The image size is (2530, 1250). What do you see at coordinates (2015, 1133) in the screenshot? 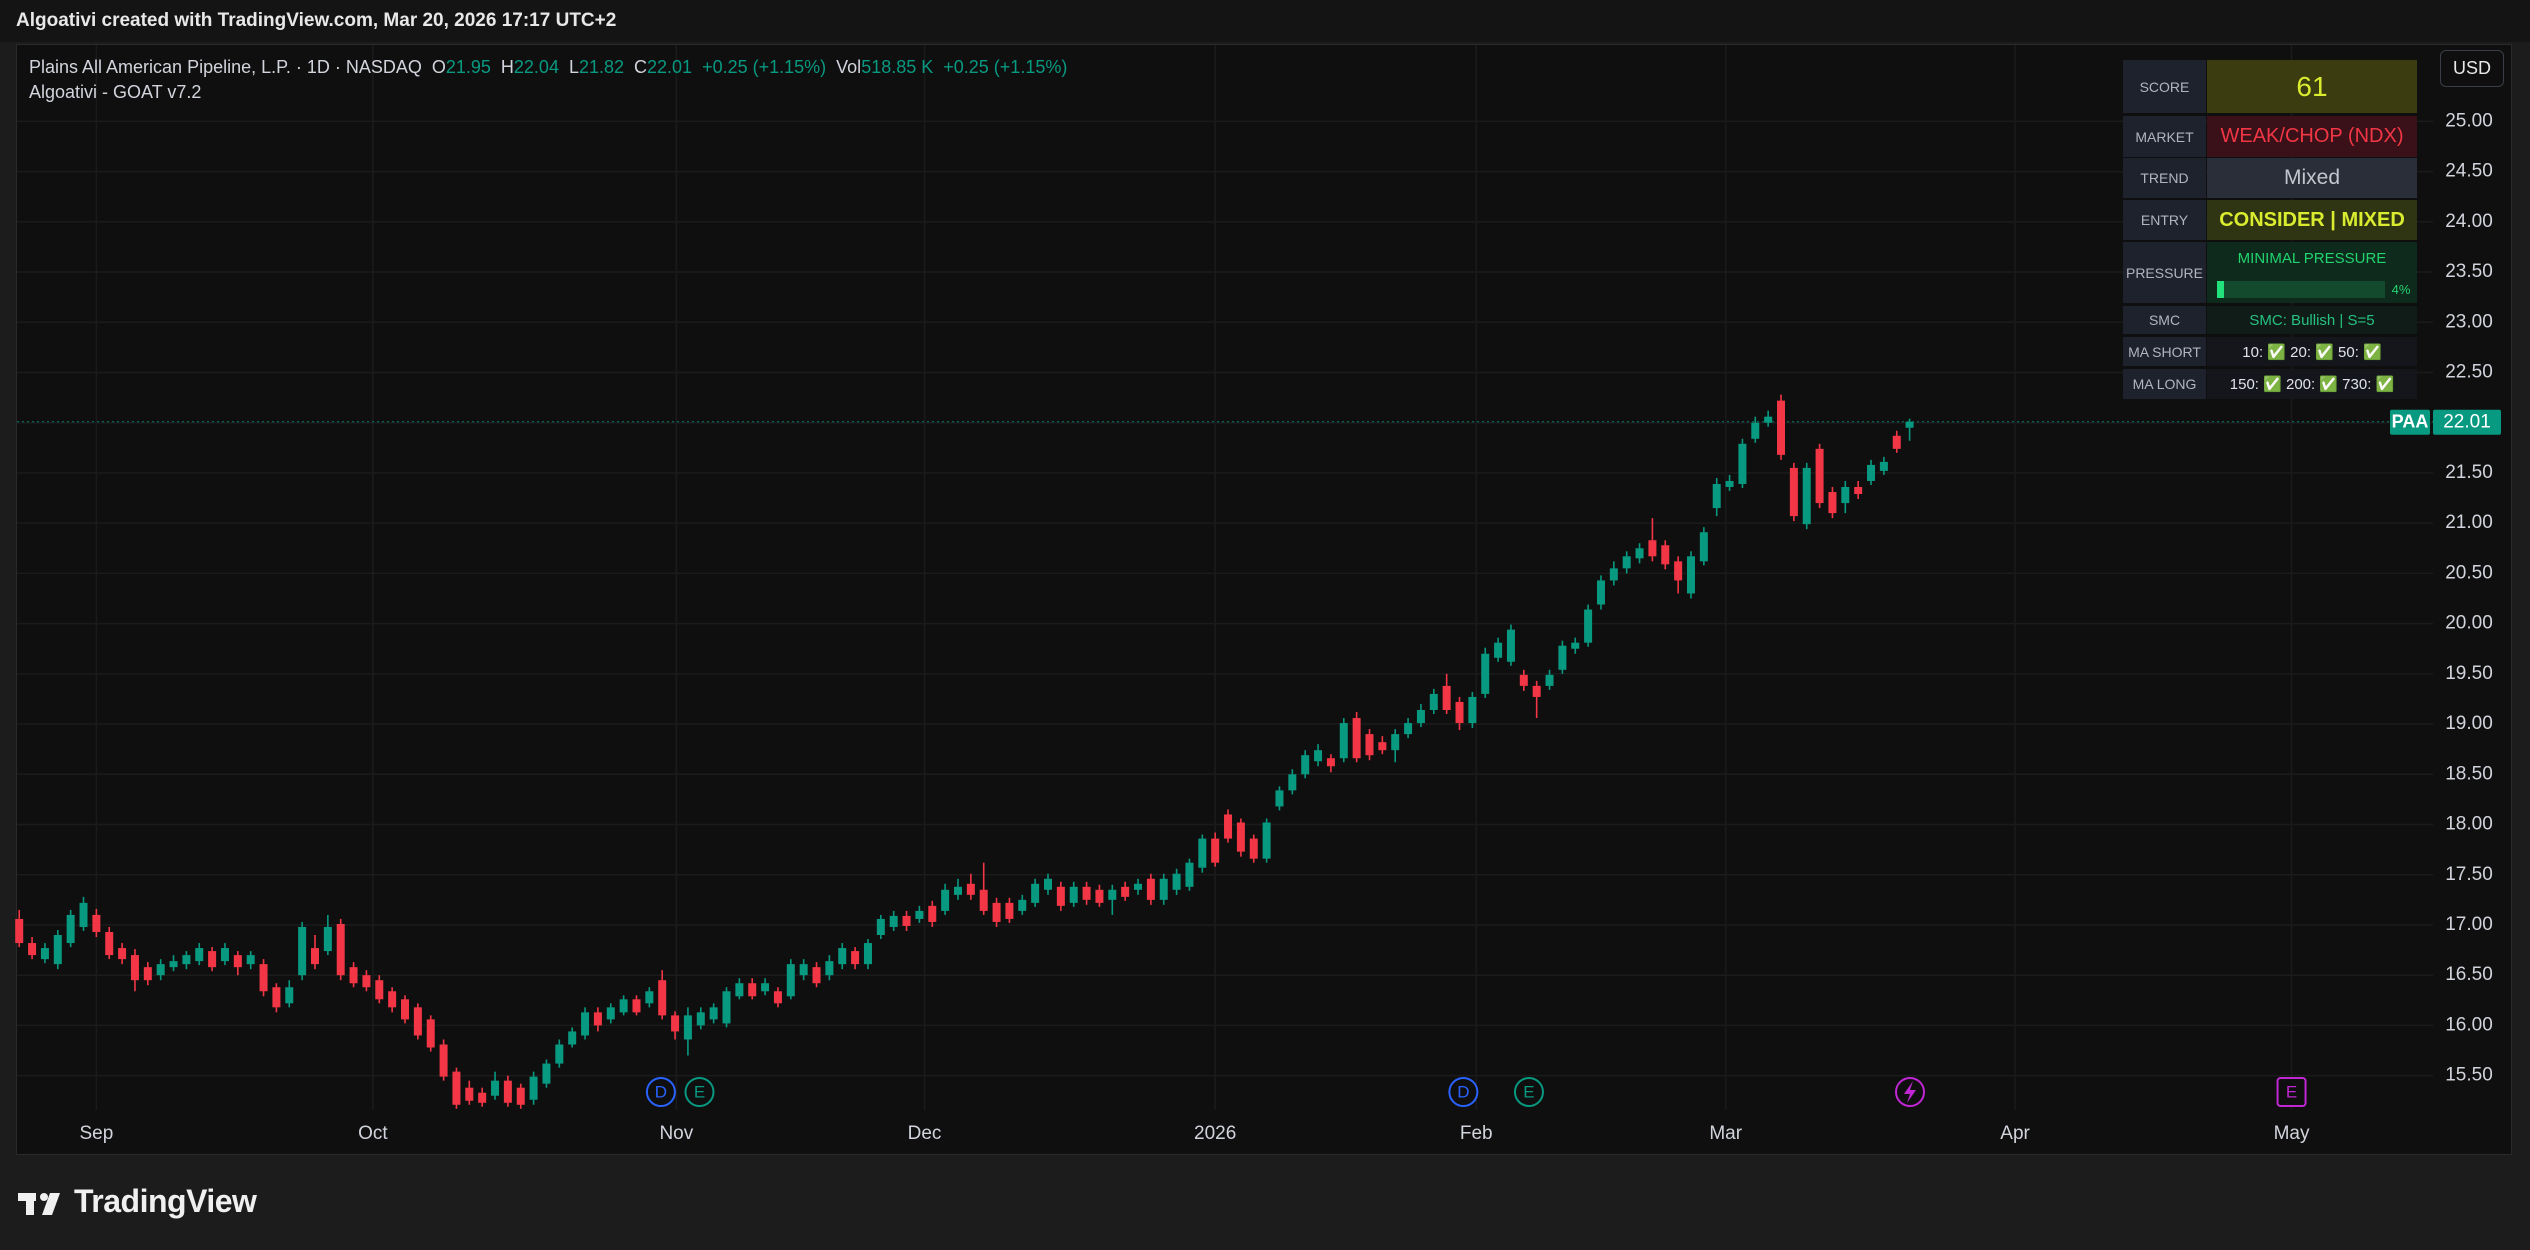
I see `x-tick-label: Apr` at bounding box center [2015, 1133].